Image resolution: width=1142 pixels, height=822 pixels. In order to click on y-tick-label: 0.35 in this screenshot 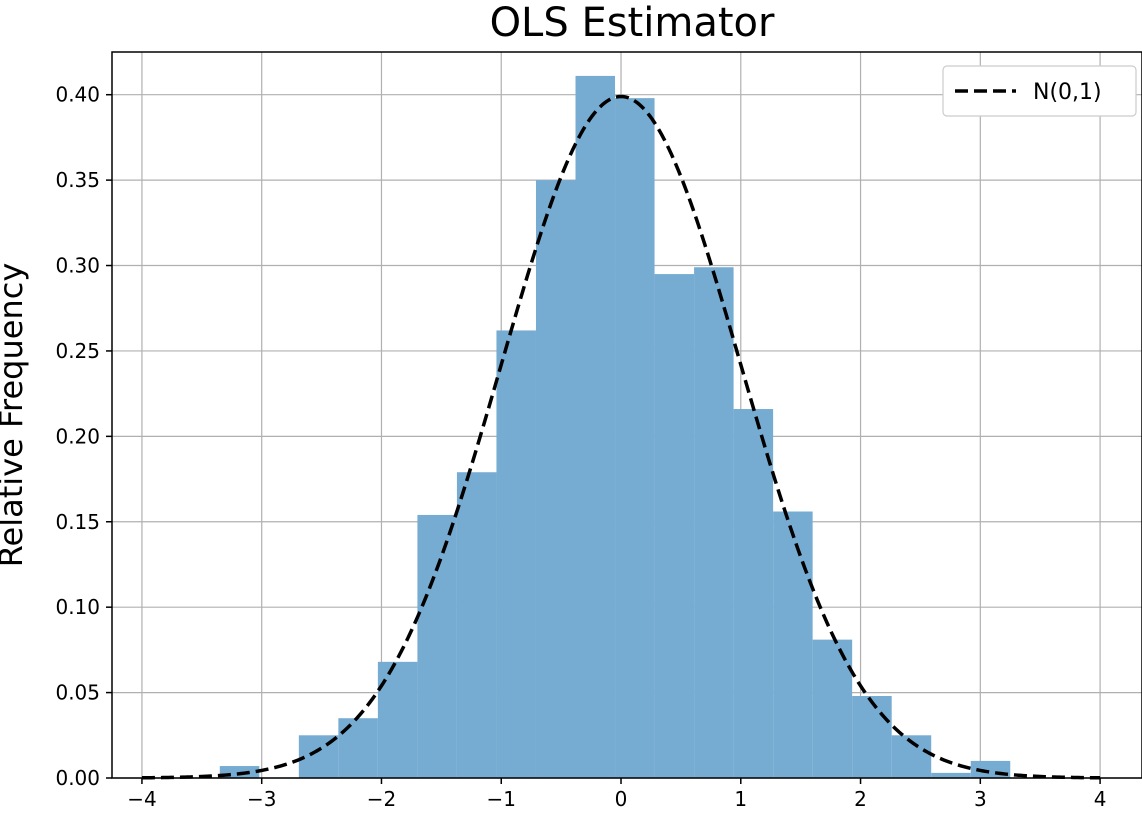, I will do `click(77, 180)`.